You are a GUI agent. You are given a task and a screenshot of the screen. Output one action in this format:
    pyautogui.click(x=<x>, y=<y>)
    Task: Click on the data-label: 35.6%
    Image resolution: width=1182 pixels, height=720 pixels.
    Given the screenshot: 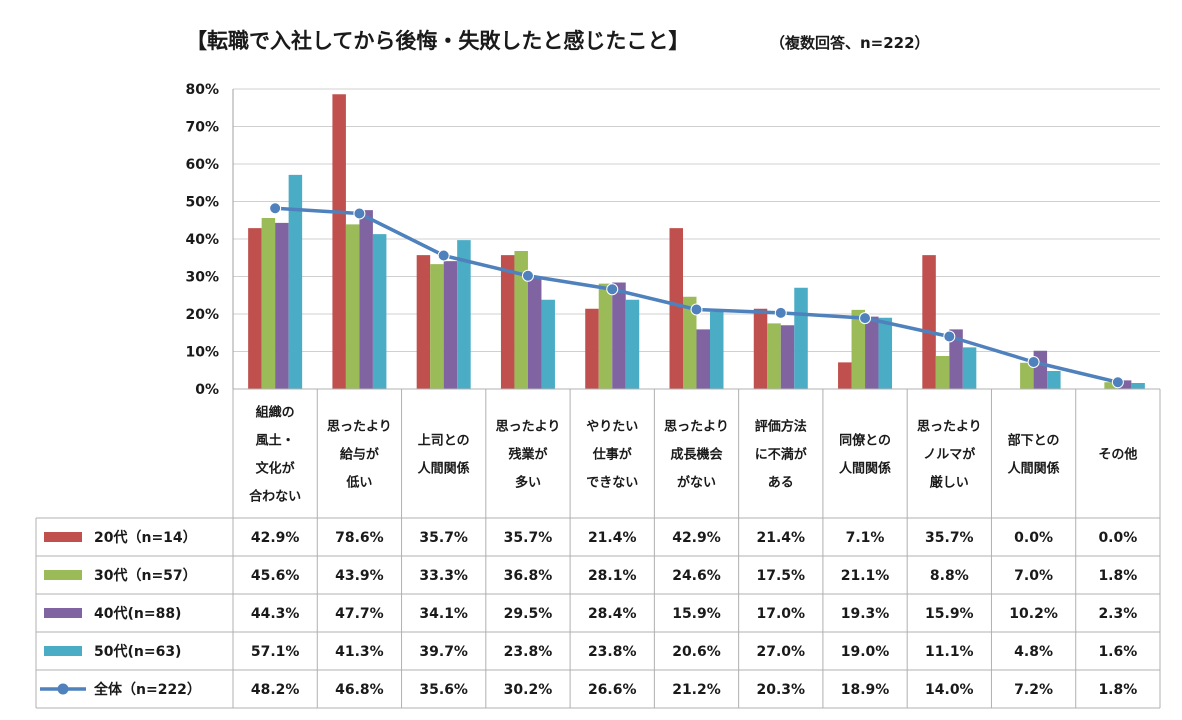 What is the action you would take?
    pyautogui.click(x=443, y=690)
    